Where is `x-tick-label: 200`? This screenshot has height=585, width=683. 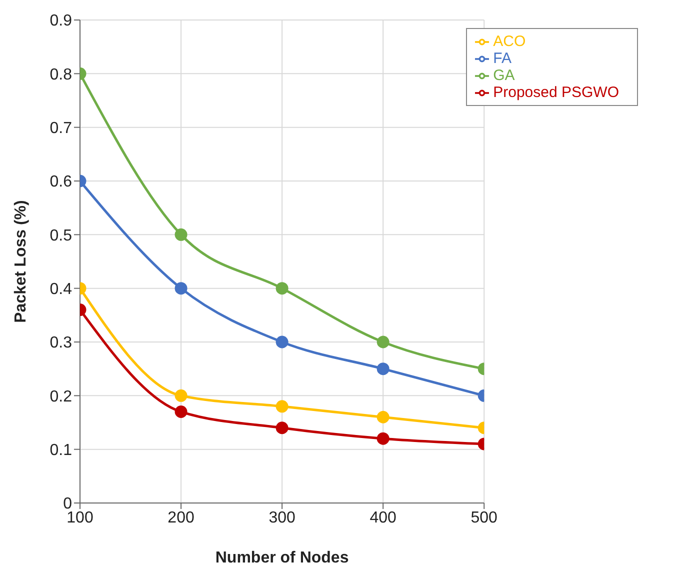 x-tick-label: 200 is located at coordinates (181, 517).